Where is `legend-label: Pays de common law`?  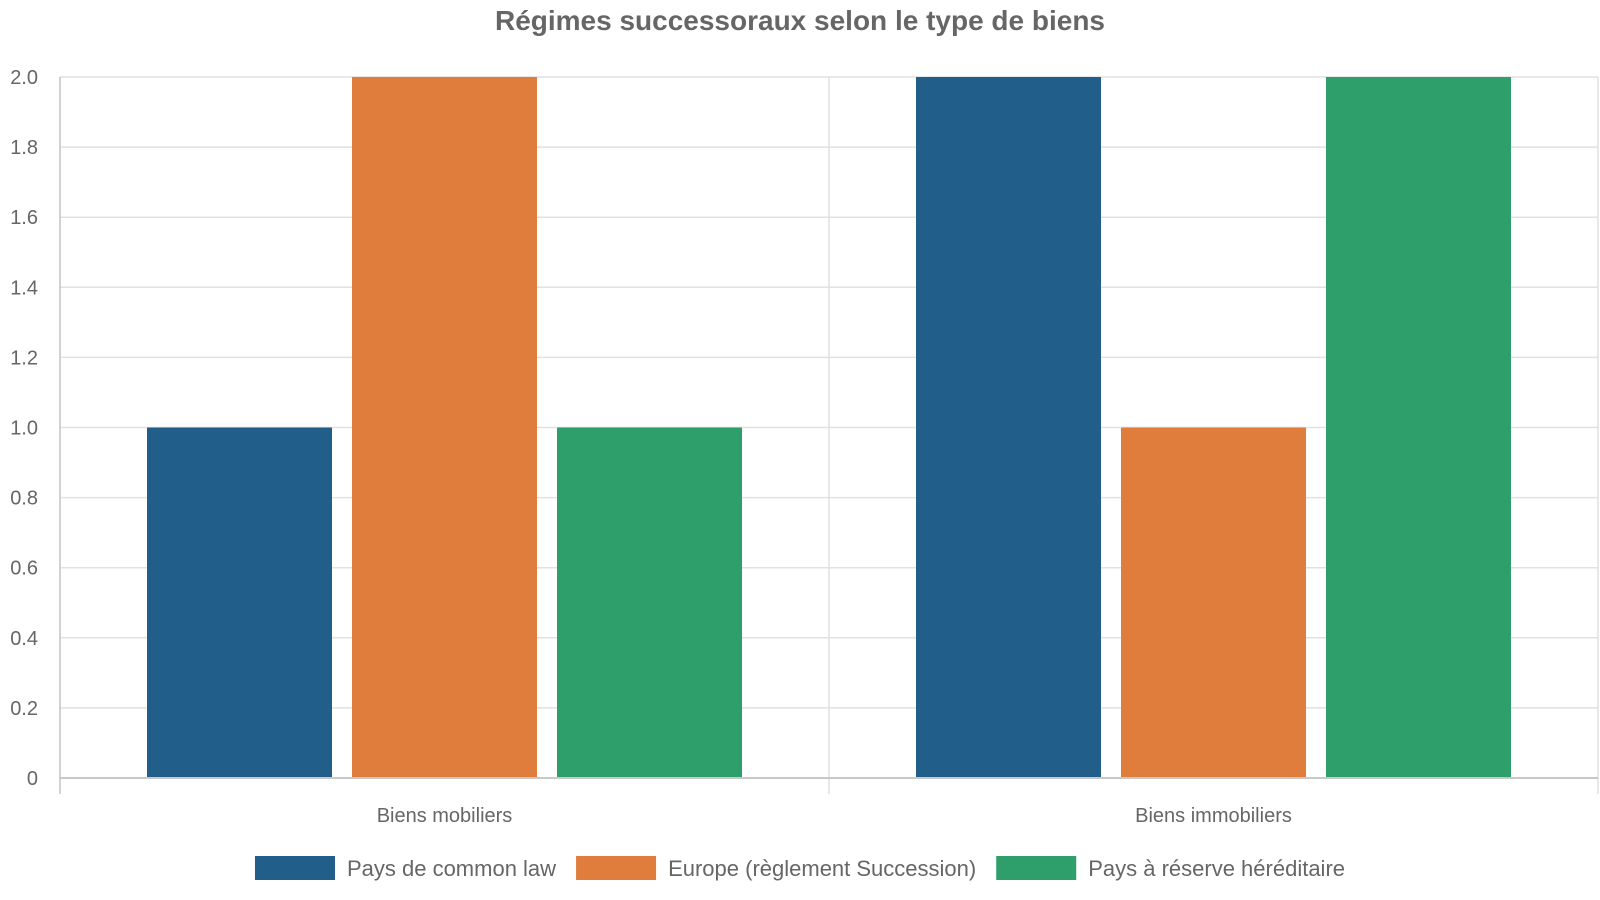
legend-label: Pays de common law is located at coordinates (451, 868).